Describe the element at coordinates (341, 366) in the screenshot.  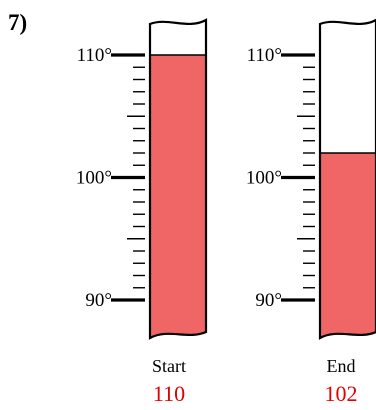
I see `end-caption: End` at that location.